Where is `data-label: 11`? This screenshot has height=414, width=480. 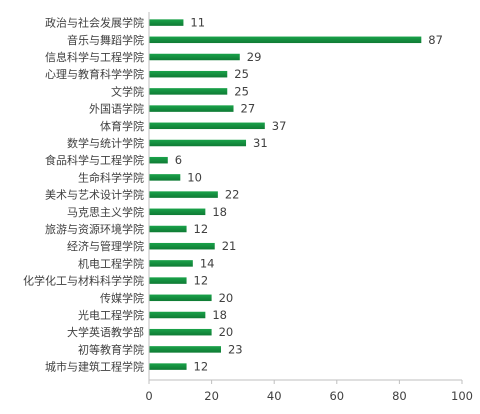 data-label: 11 is located at coordinates (197, 23).